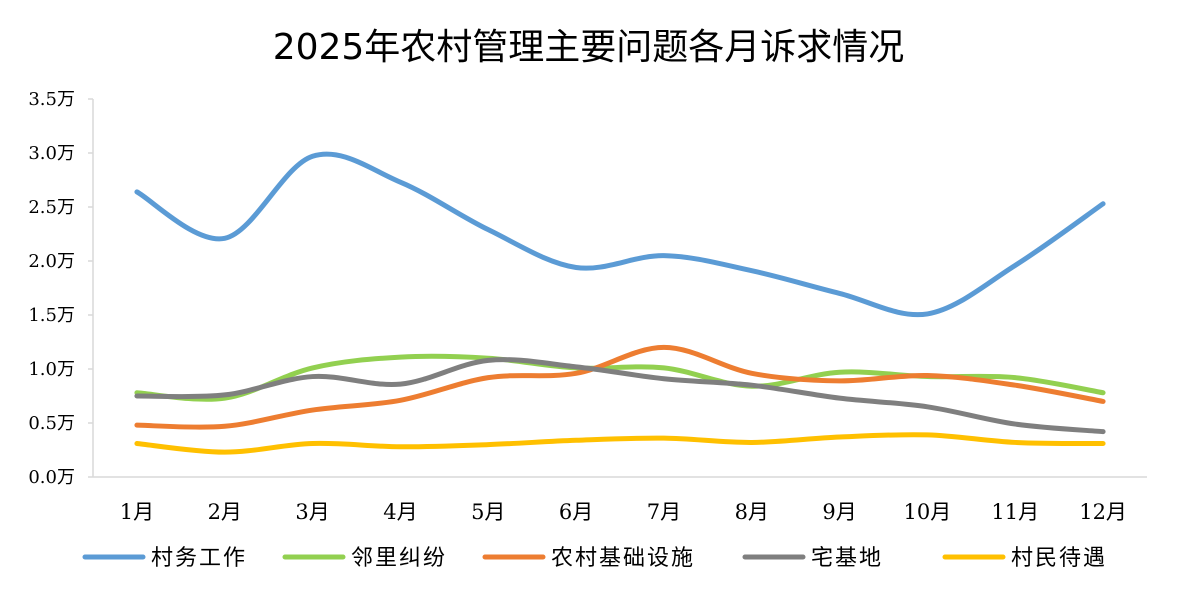 The width and height of the screenshot is (1177, 605). What do you see at coordinates (847, 558) in the screenshot?
I see `legend-label: 宅基地` at bounding box center [847, 558].